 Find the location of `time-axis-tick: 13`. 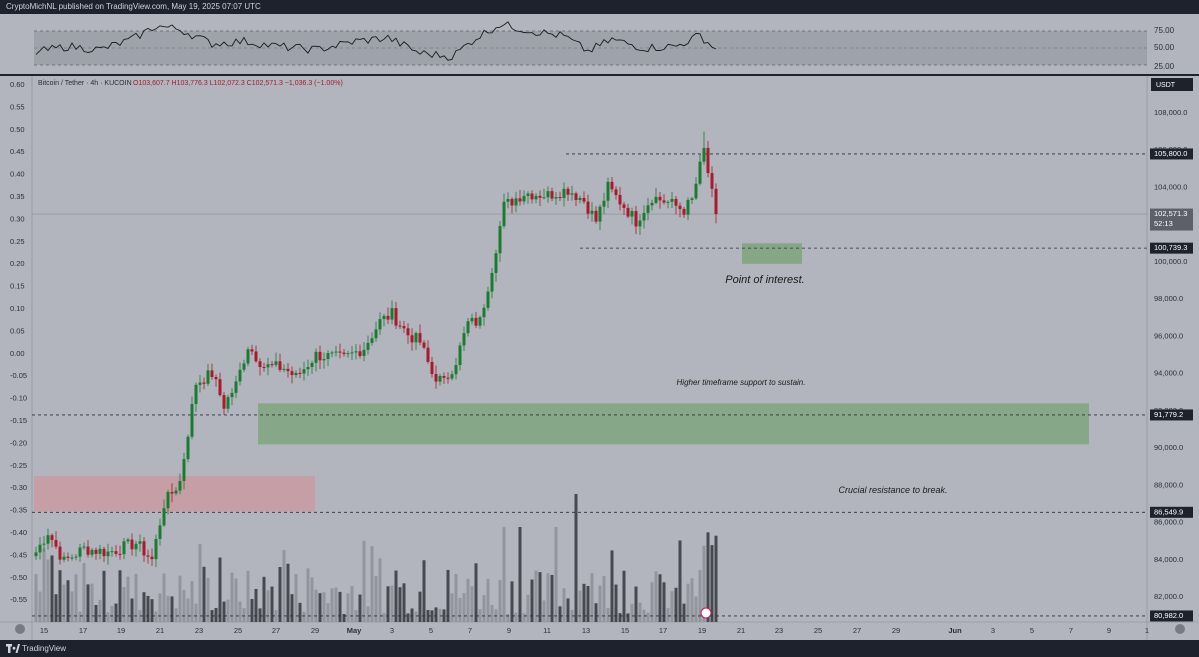

time-axis-tick: 13 is located at coordinates (586, 630).